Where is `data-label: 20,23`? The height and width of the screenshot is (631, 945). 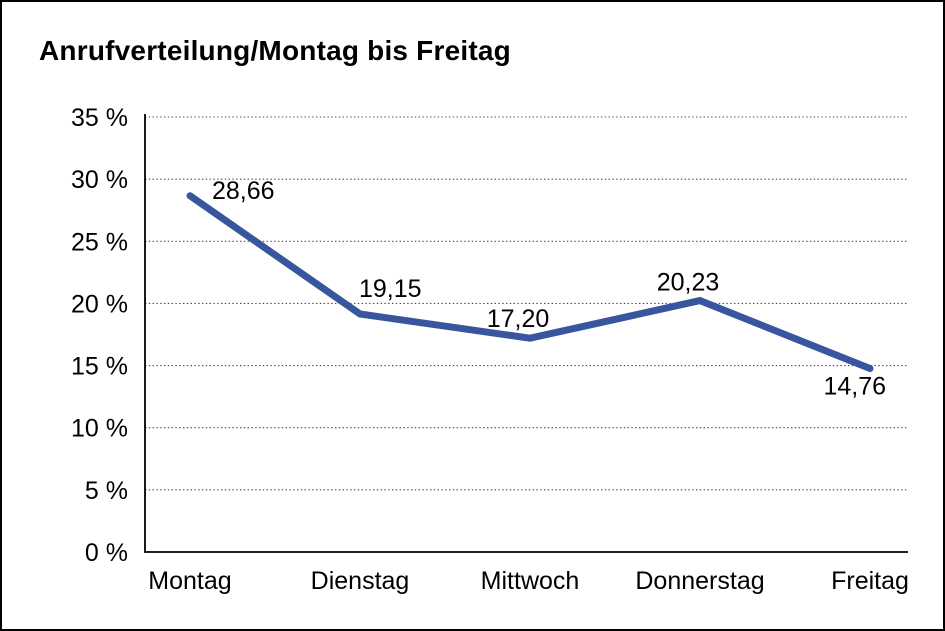
data-label: 20,23 is located at coordinates (688, 283).